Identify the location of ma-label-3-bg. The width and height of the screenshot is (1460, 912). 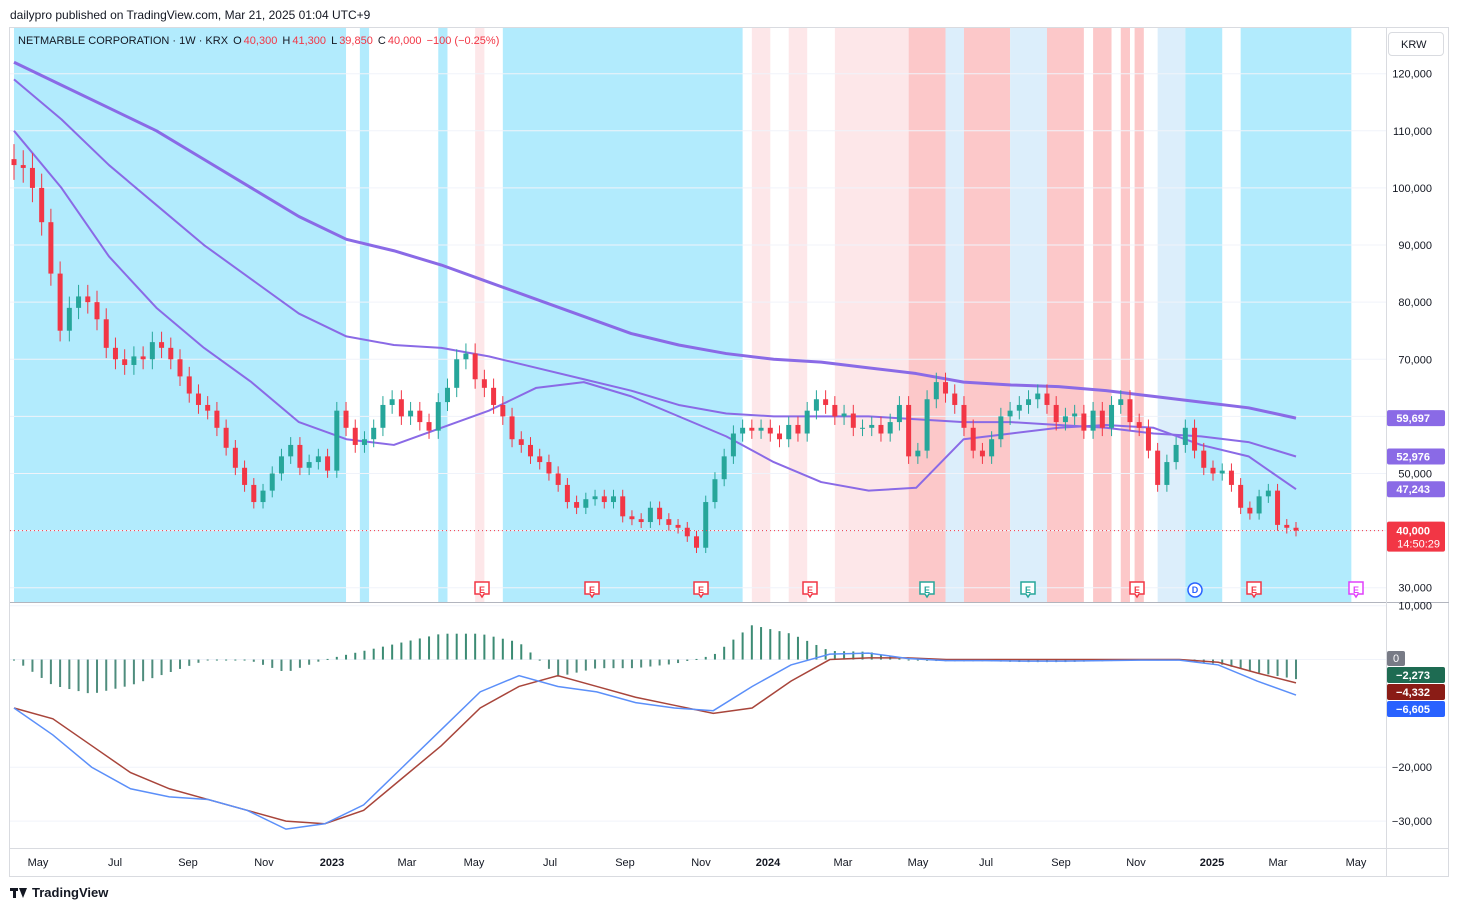
(1416, 489).